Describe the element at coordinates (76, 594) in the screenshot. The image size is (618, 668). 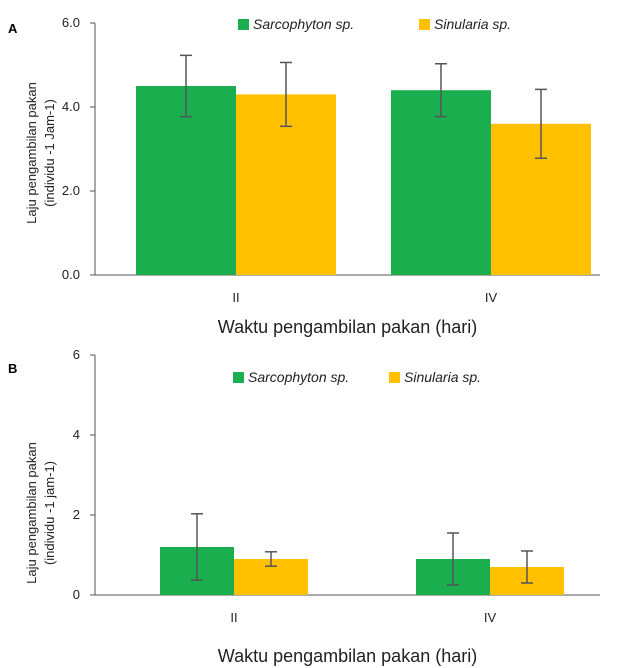
I see `y-tick-label: 0` at that location.